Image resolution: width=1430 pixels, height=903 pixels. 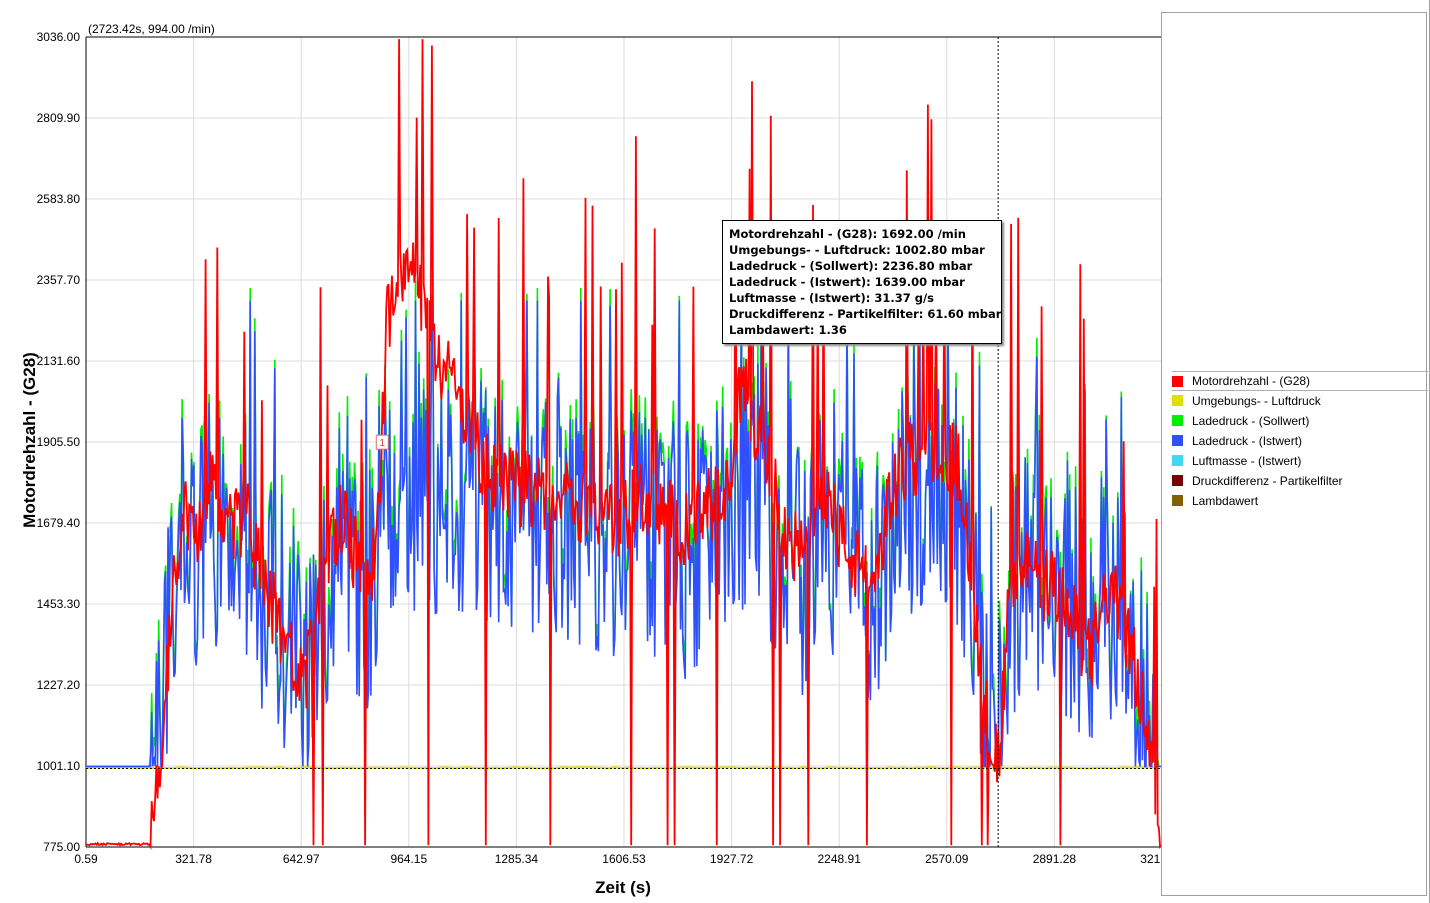 What do you see at coordinates (1055, 859) in the screenshot?
I see `x-tick-label: 2891.28` at bounding box center [1055, 859].